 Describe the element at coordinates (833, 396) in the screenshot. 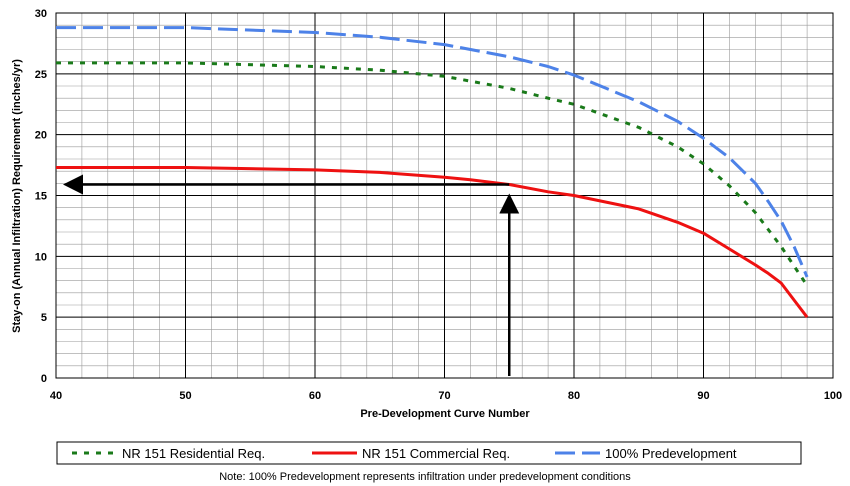

I see `x-tick-label: 100` at that location.